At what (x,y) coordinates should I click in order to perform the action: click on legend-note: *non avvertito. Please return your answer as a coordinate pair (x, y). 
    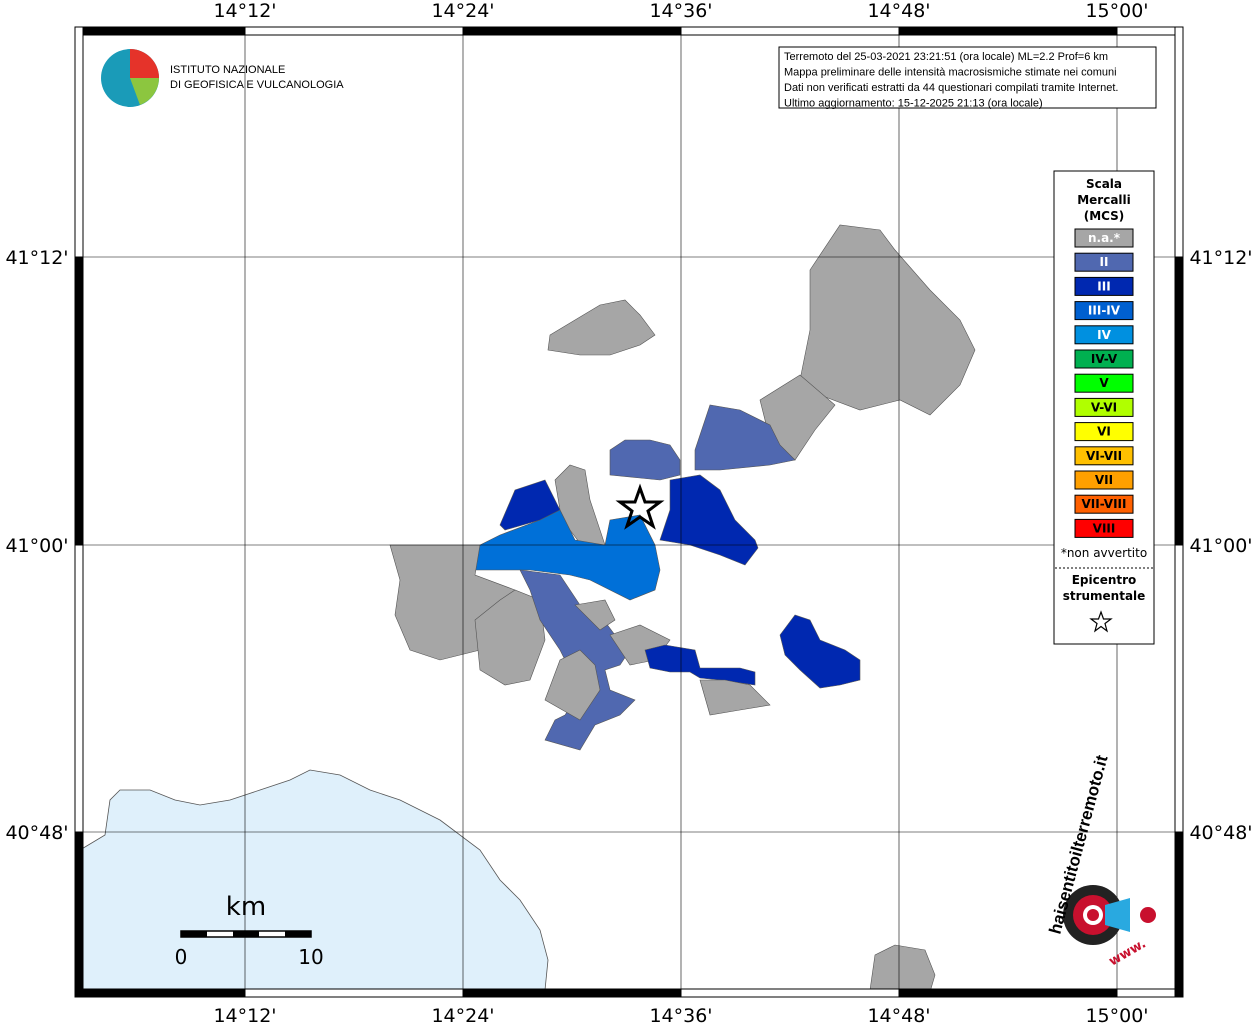
    Looking at the image, I should click on (1104, 553).